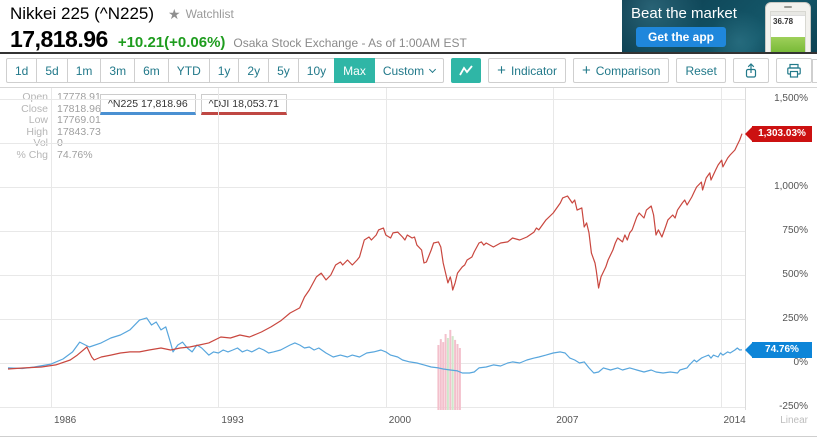 The image size is (817, 437). I want to click on quote-label: Open, so click(35, 97).